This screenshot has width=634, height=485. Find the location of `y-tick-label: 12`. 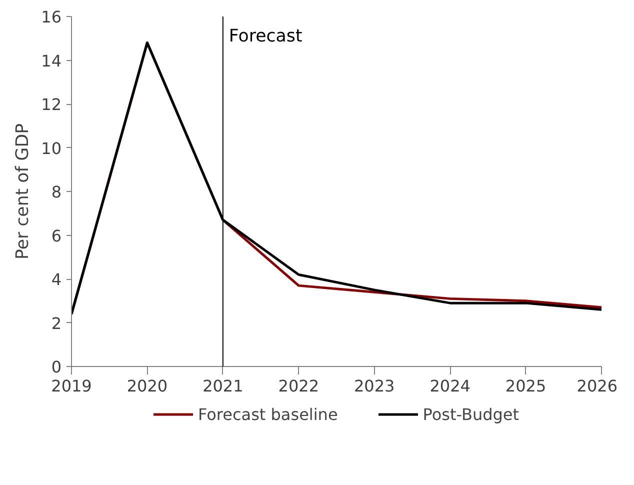

y-tick-label: 12 is located at coordinates (51, 104).